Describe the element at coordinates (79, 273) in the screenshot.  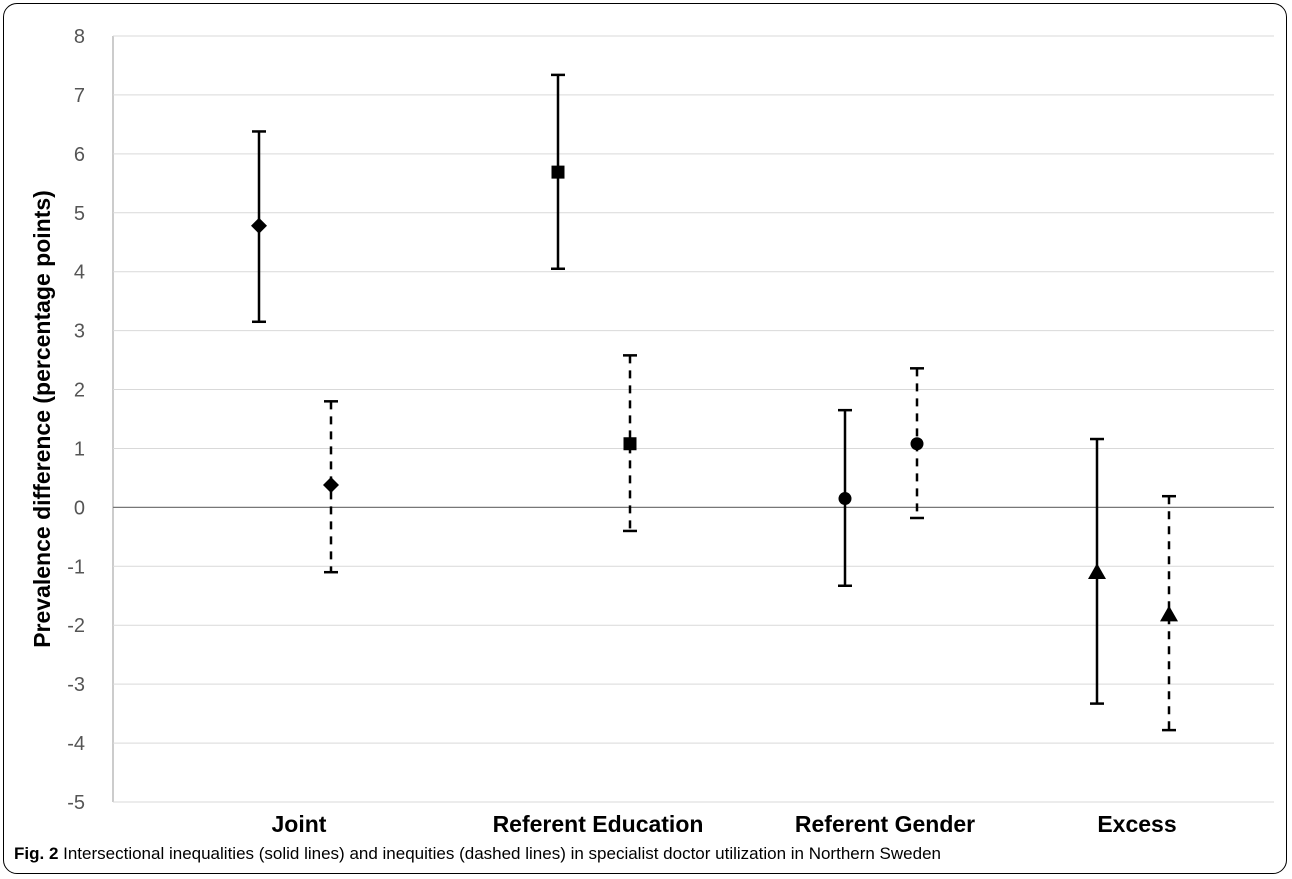
I see `y-tick-label: 4` at that location.